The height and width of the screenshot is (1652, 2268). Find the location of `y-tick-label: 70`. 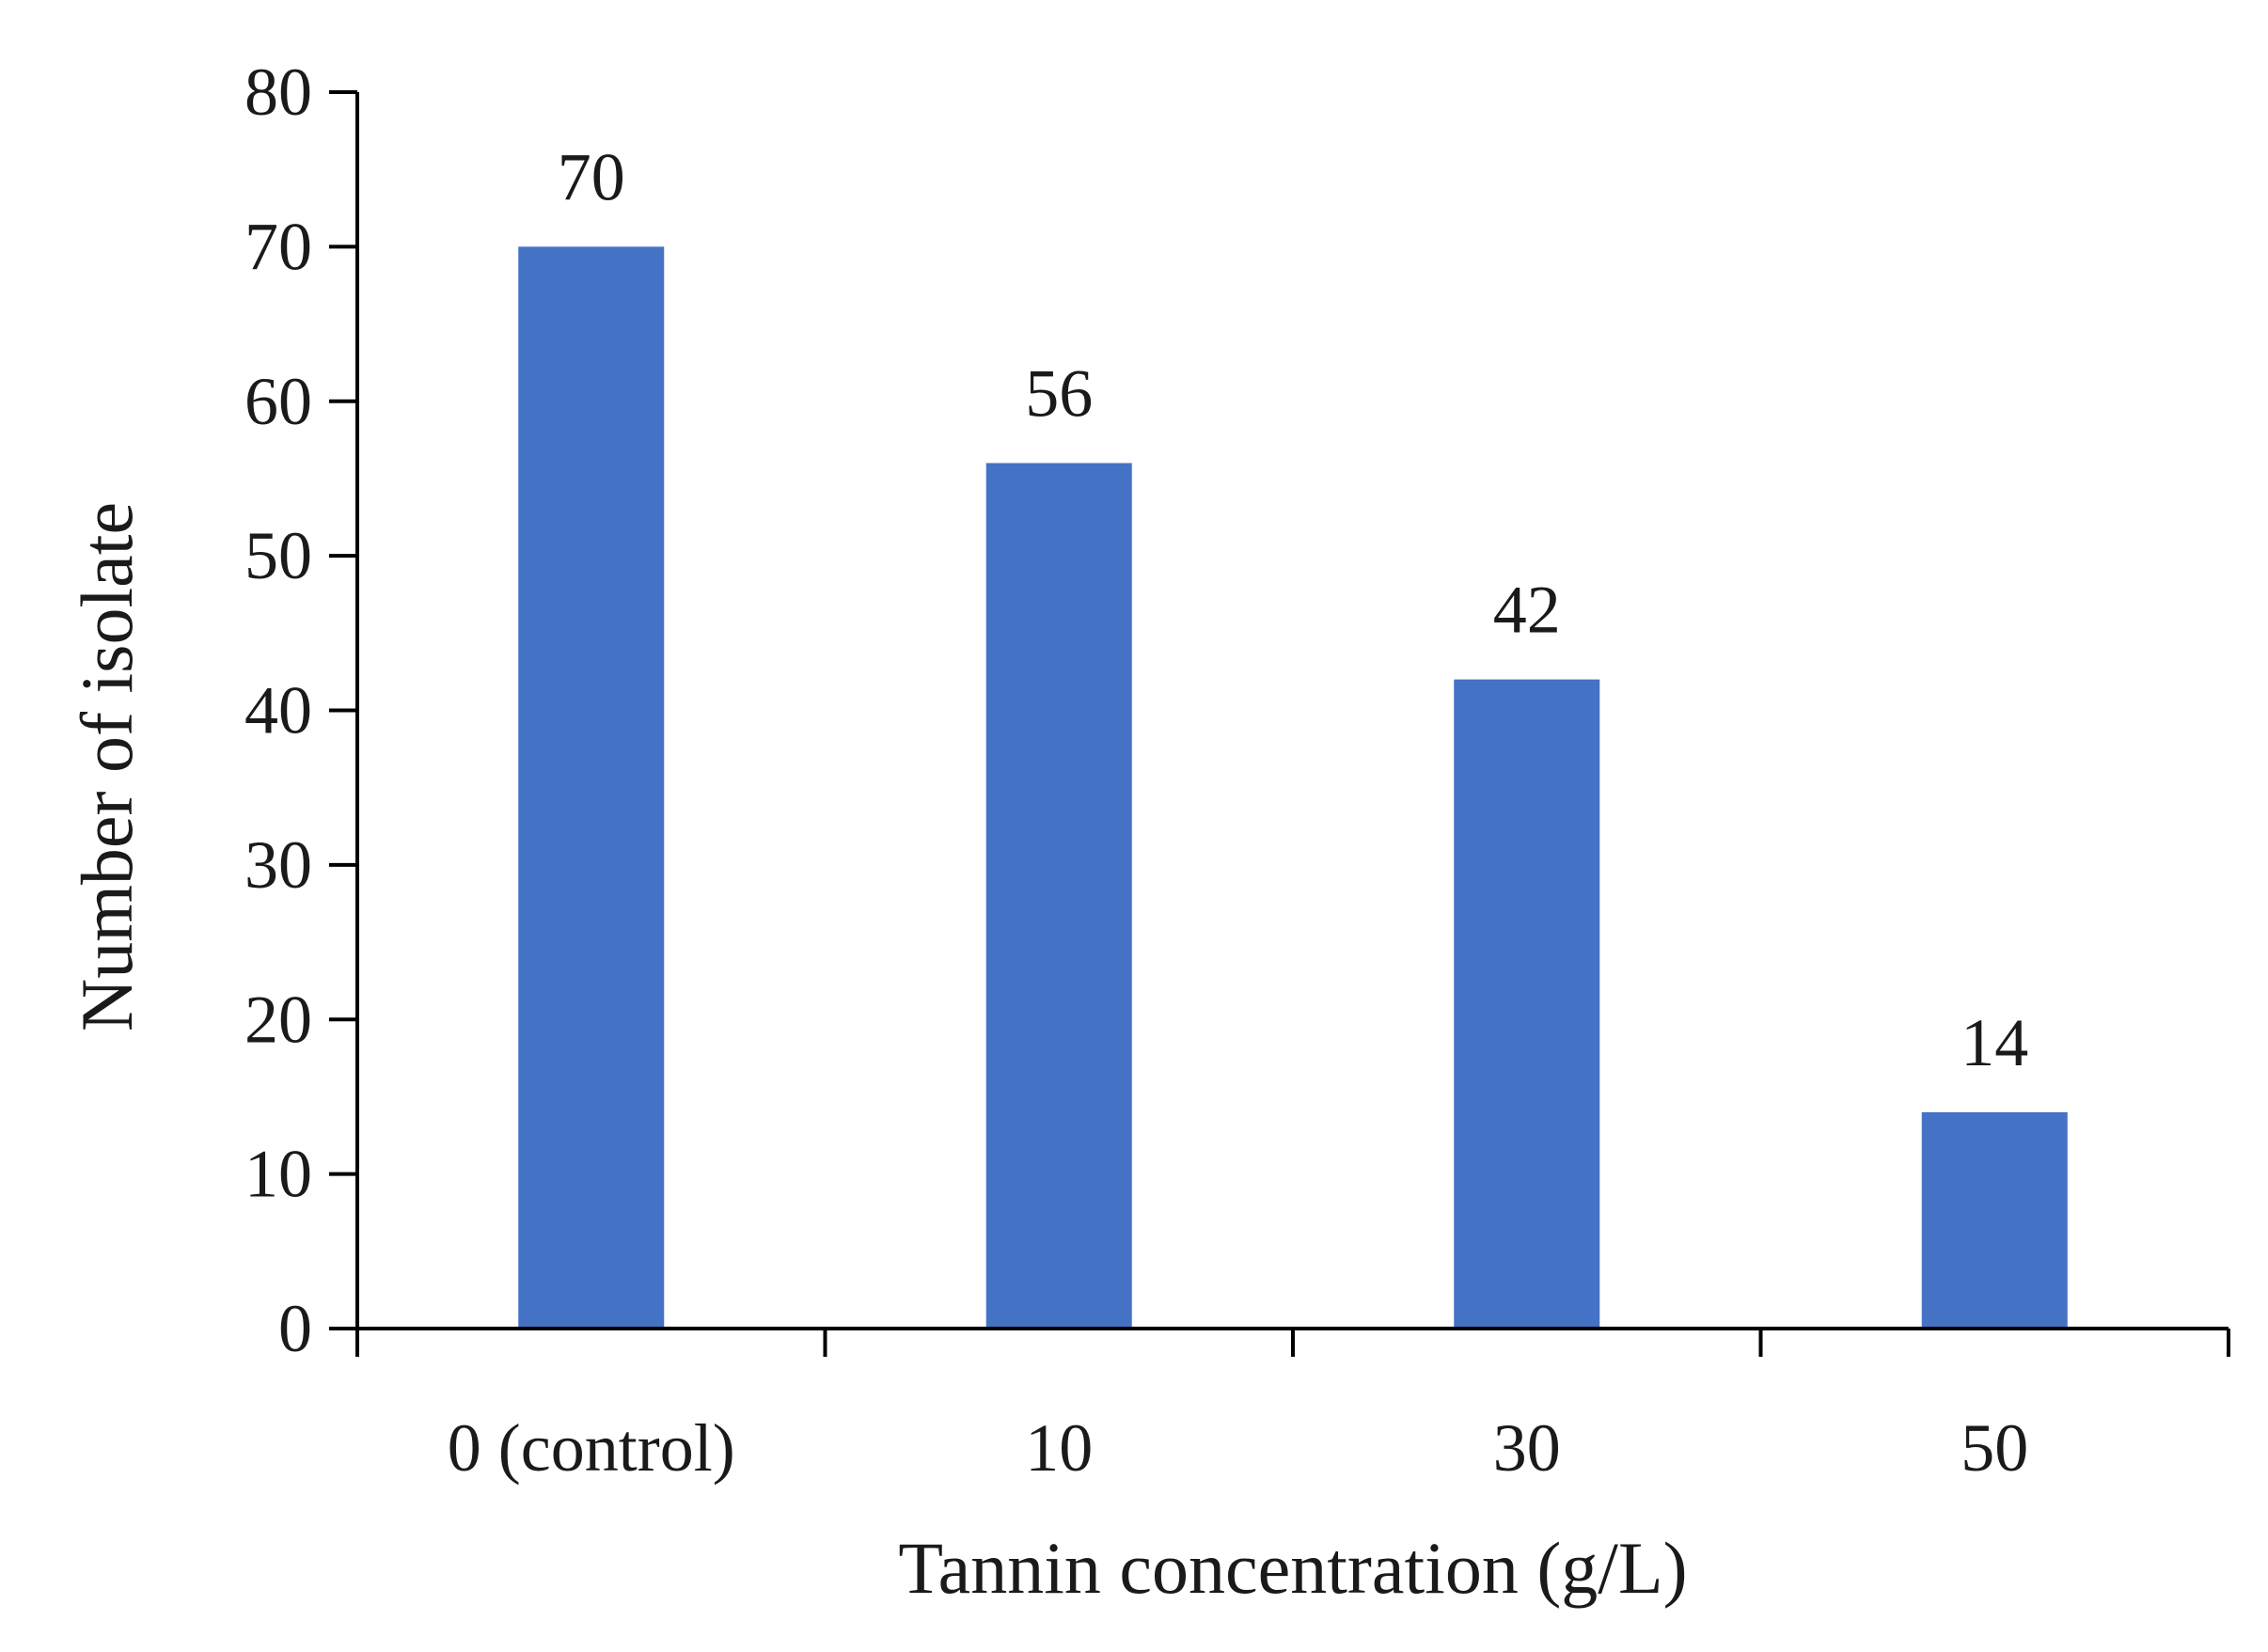

y-tick-label: 70 is located at coordinates (278, 247).